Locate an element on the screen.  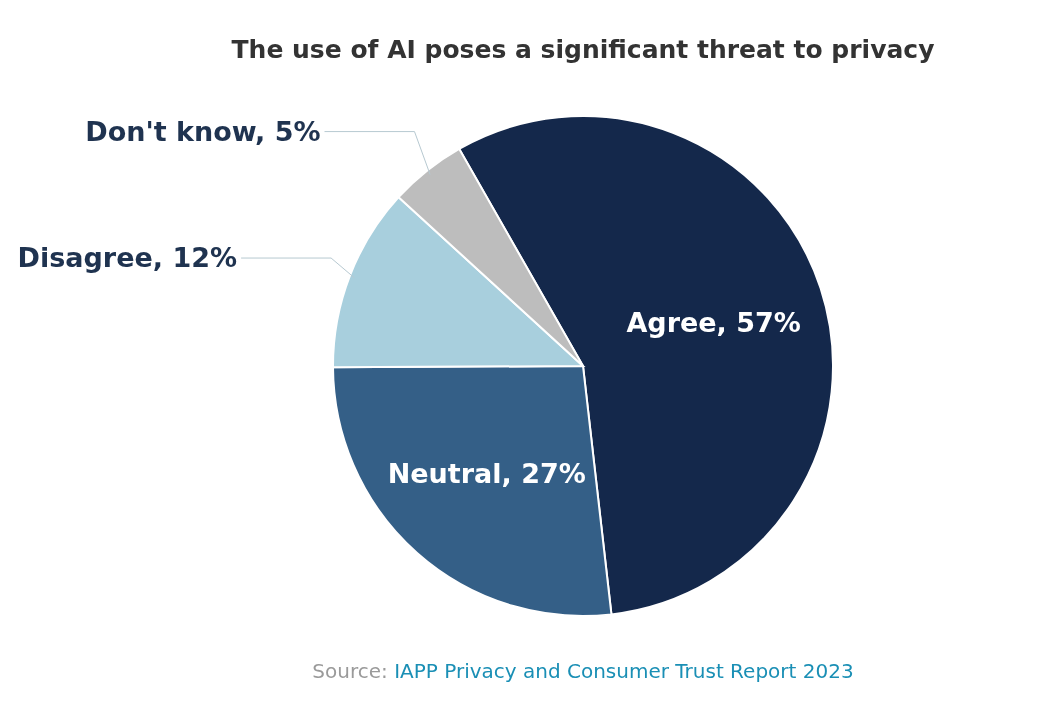
slice-label: Neutral, 27% is located at coordinates (486, 474).